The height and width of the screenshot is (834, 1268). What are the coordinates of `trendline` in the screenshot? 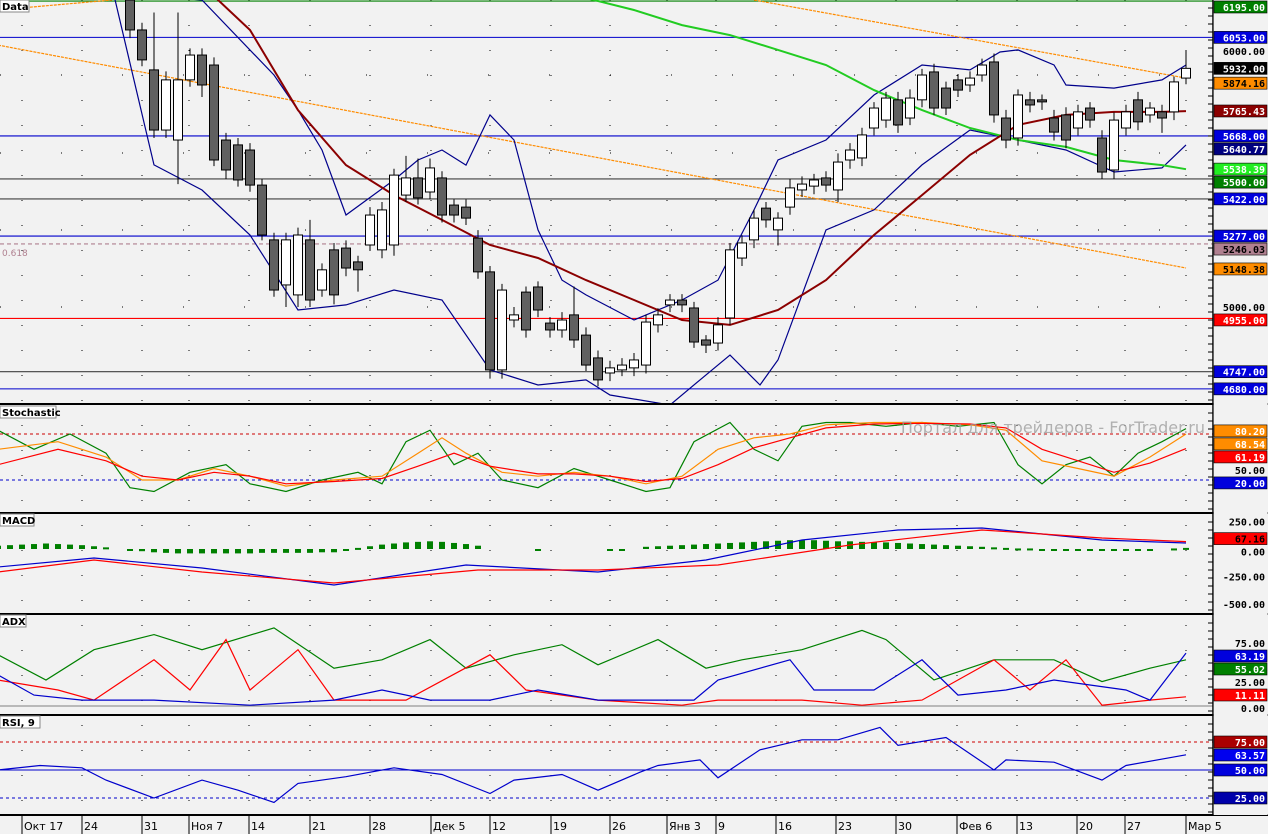 It's located at (970, 39).